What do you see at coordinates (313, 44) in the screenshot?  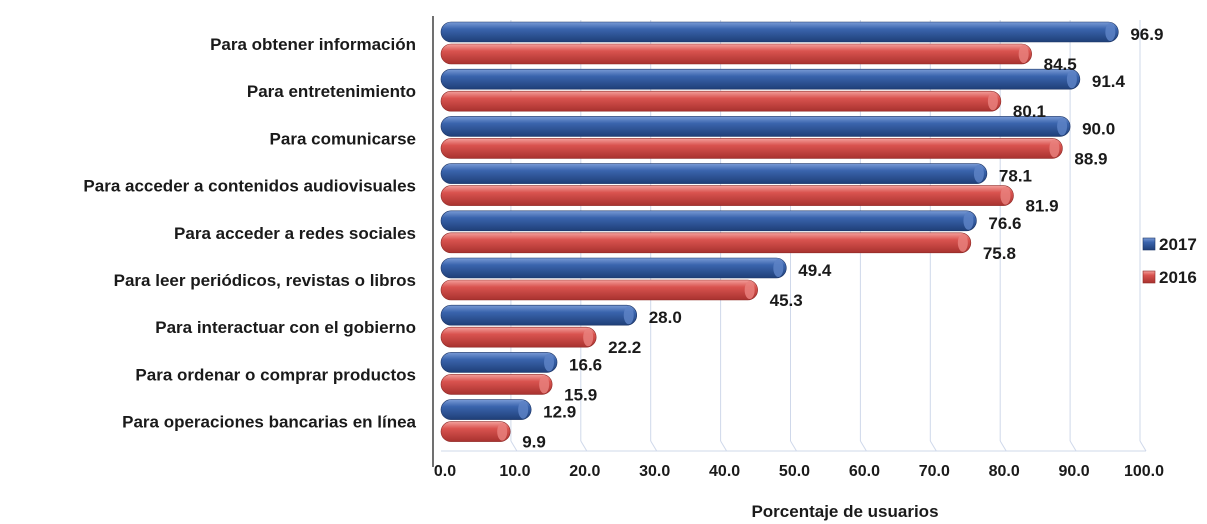 I see `category-label: Para obtener información` at bounding box center [313, 44].